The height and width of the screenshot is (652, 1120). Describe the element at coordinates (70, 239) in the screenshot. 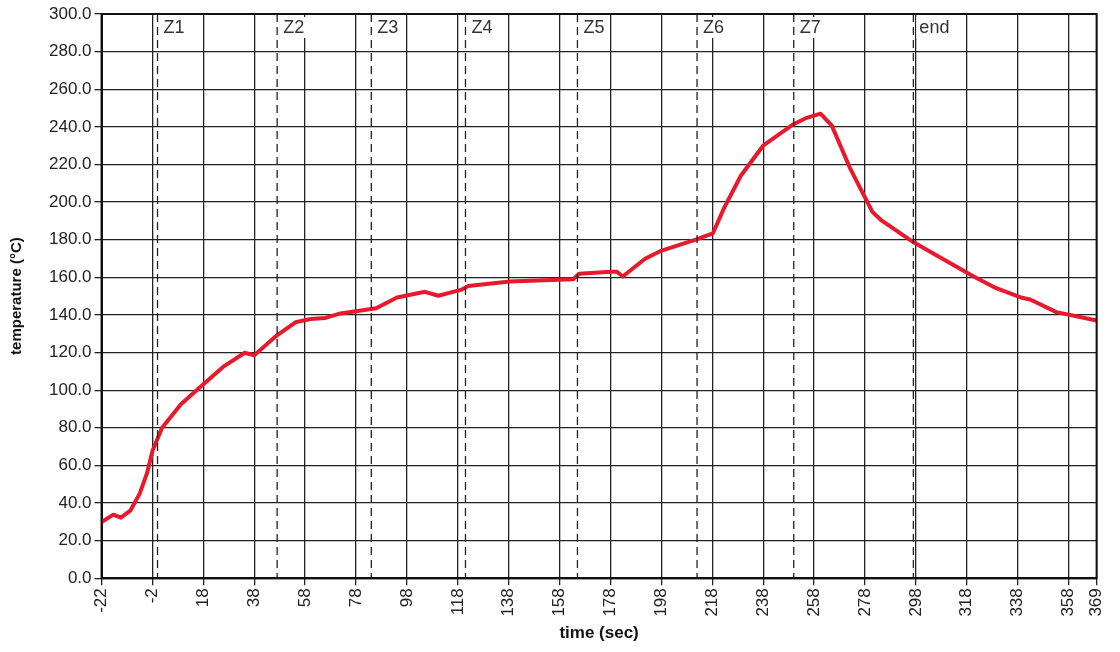

I see `y-tick-label: 180.0` at that location.